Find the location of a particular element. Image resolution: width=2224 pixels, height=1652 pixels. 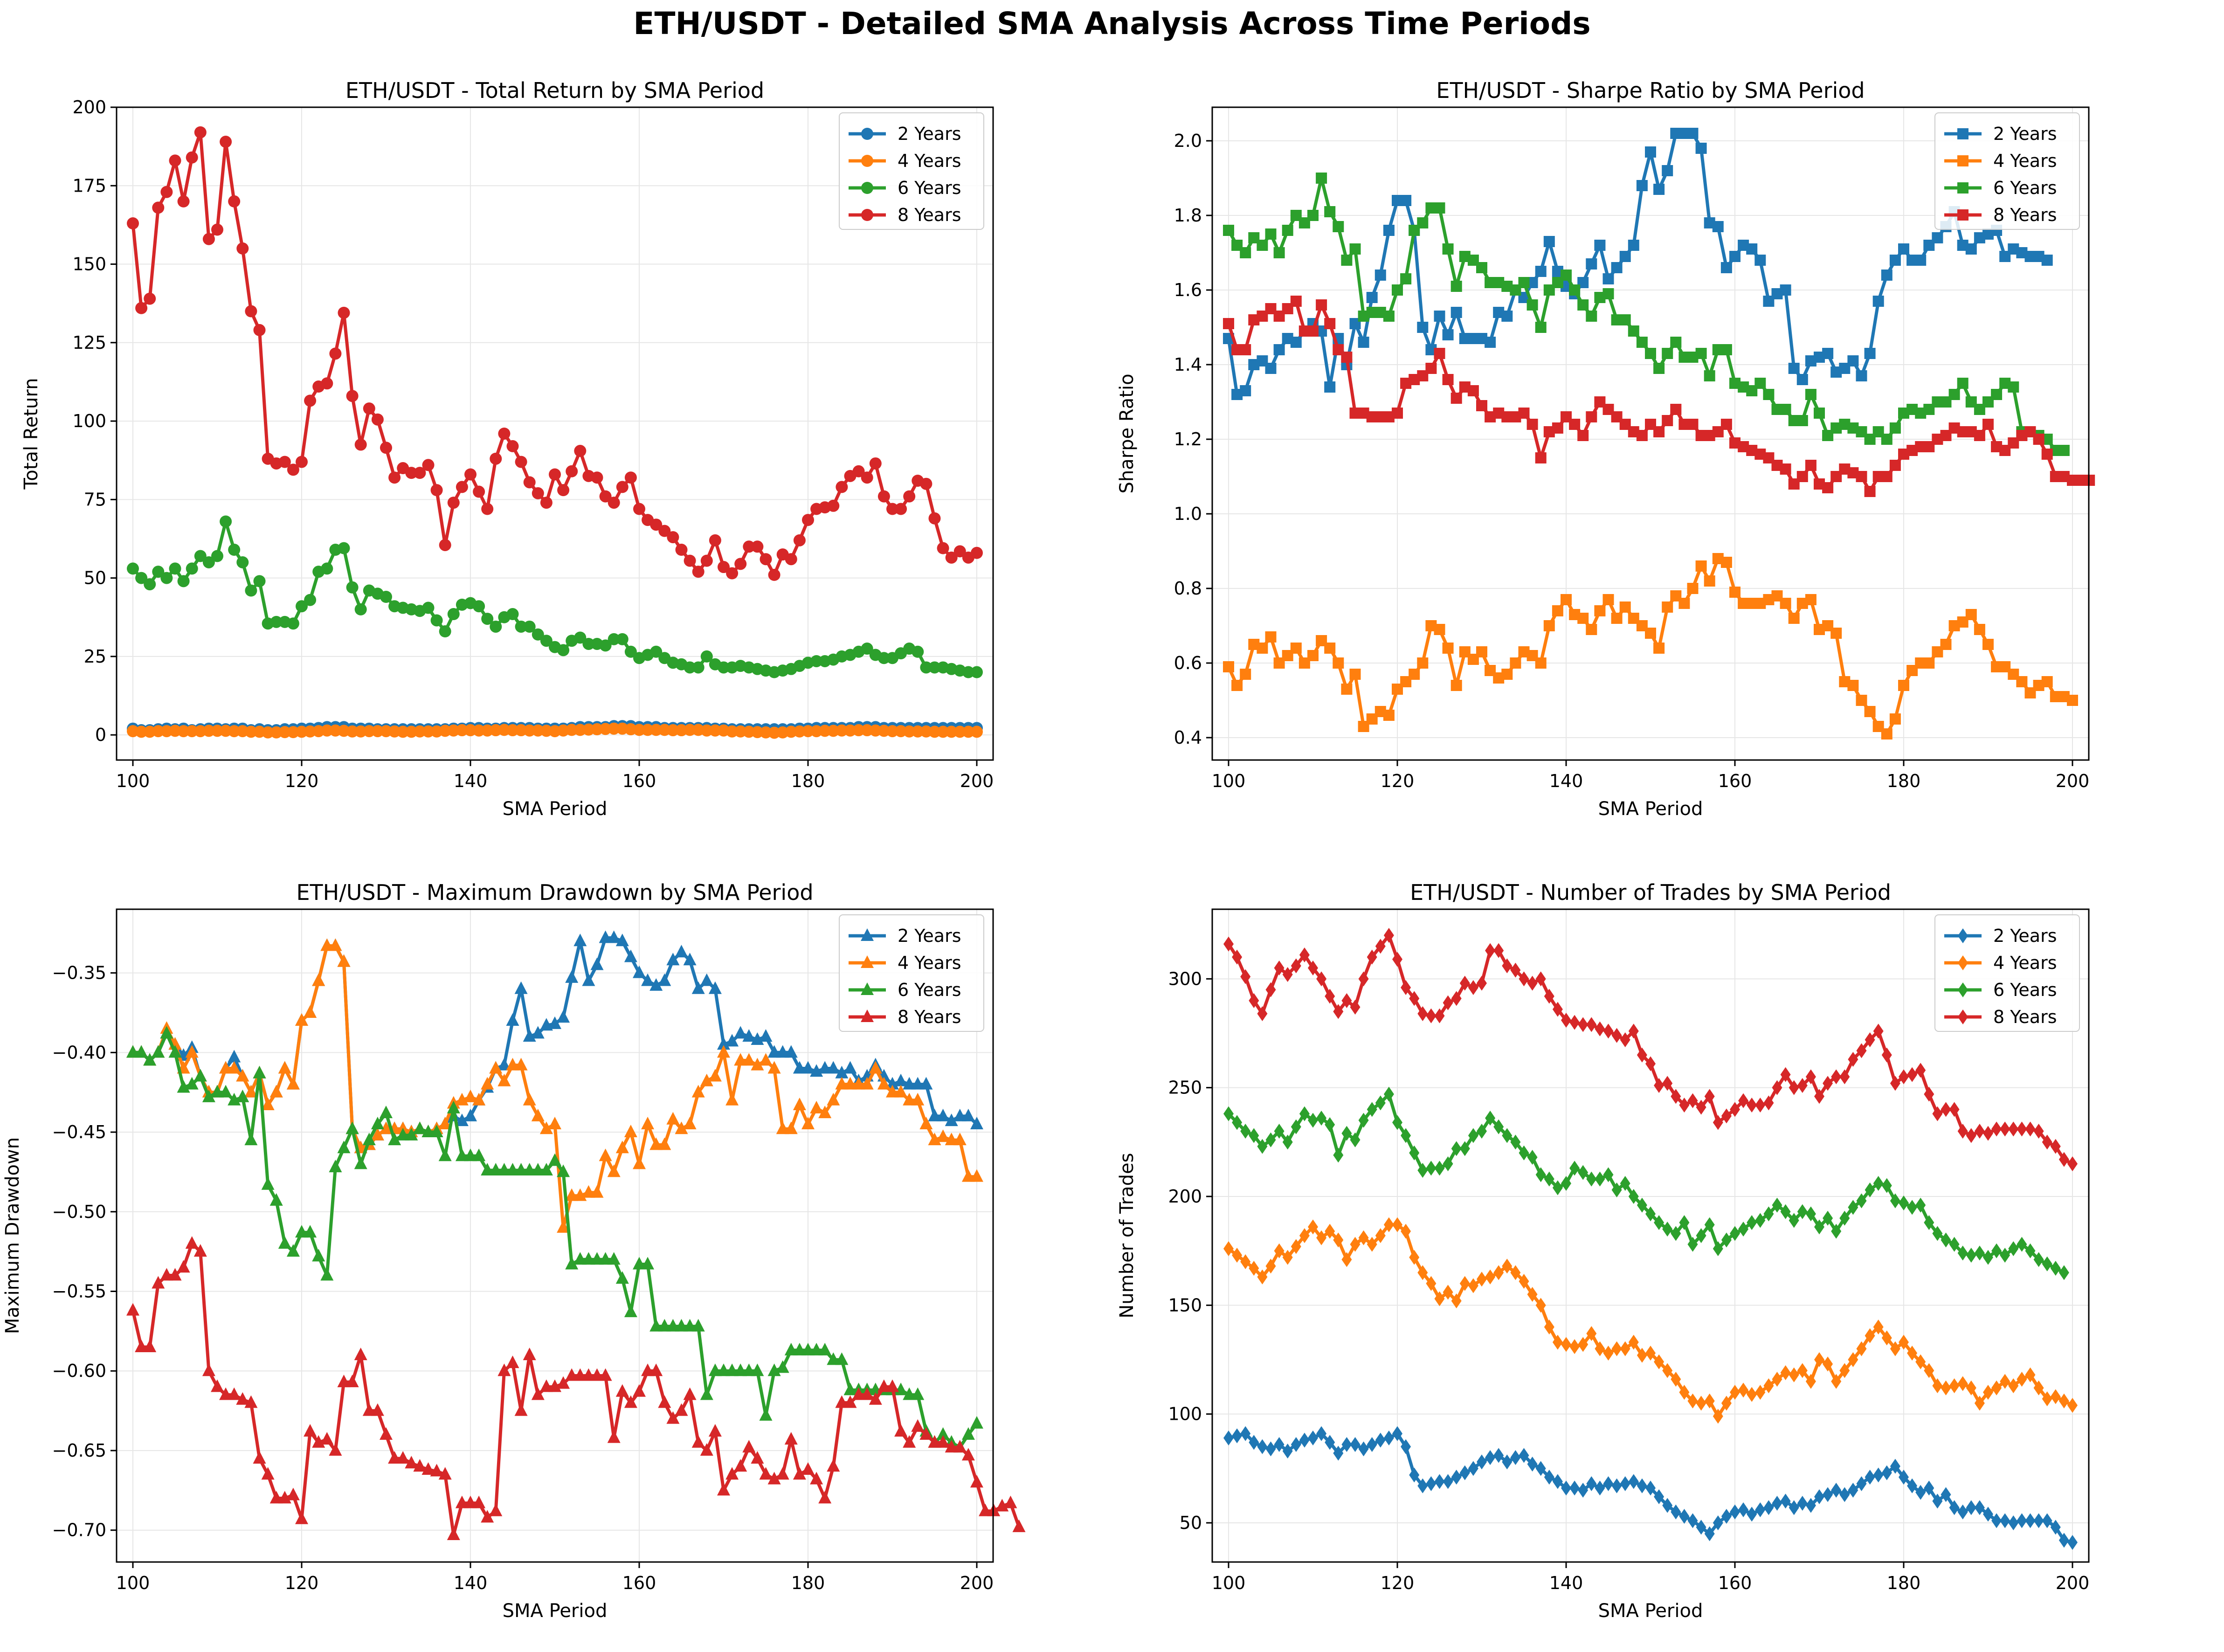

legend: 2 Years 4 Years 6 Years 8 Years is located at coordinates (2007, 171).